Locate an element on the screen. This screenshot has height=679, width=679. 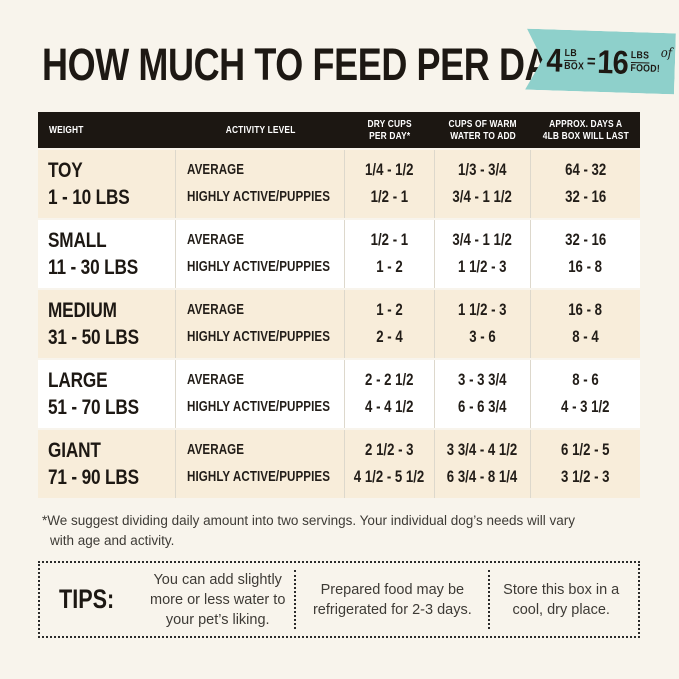
column-header-warm-water-line2: WATER TO ADD is located at coordinates (483, 136).